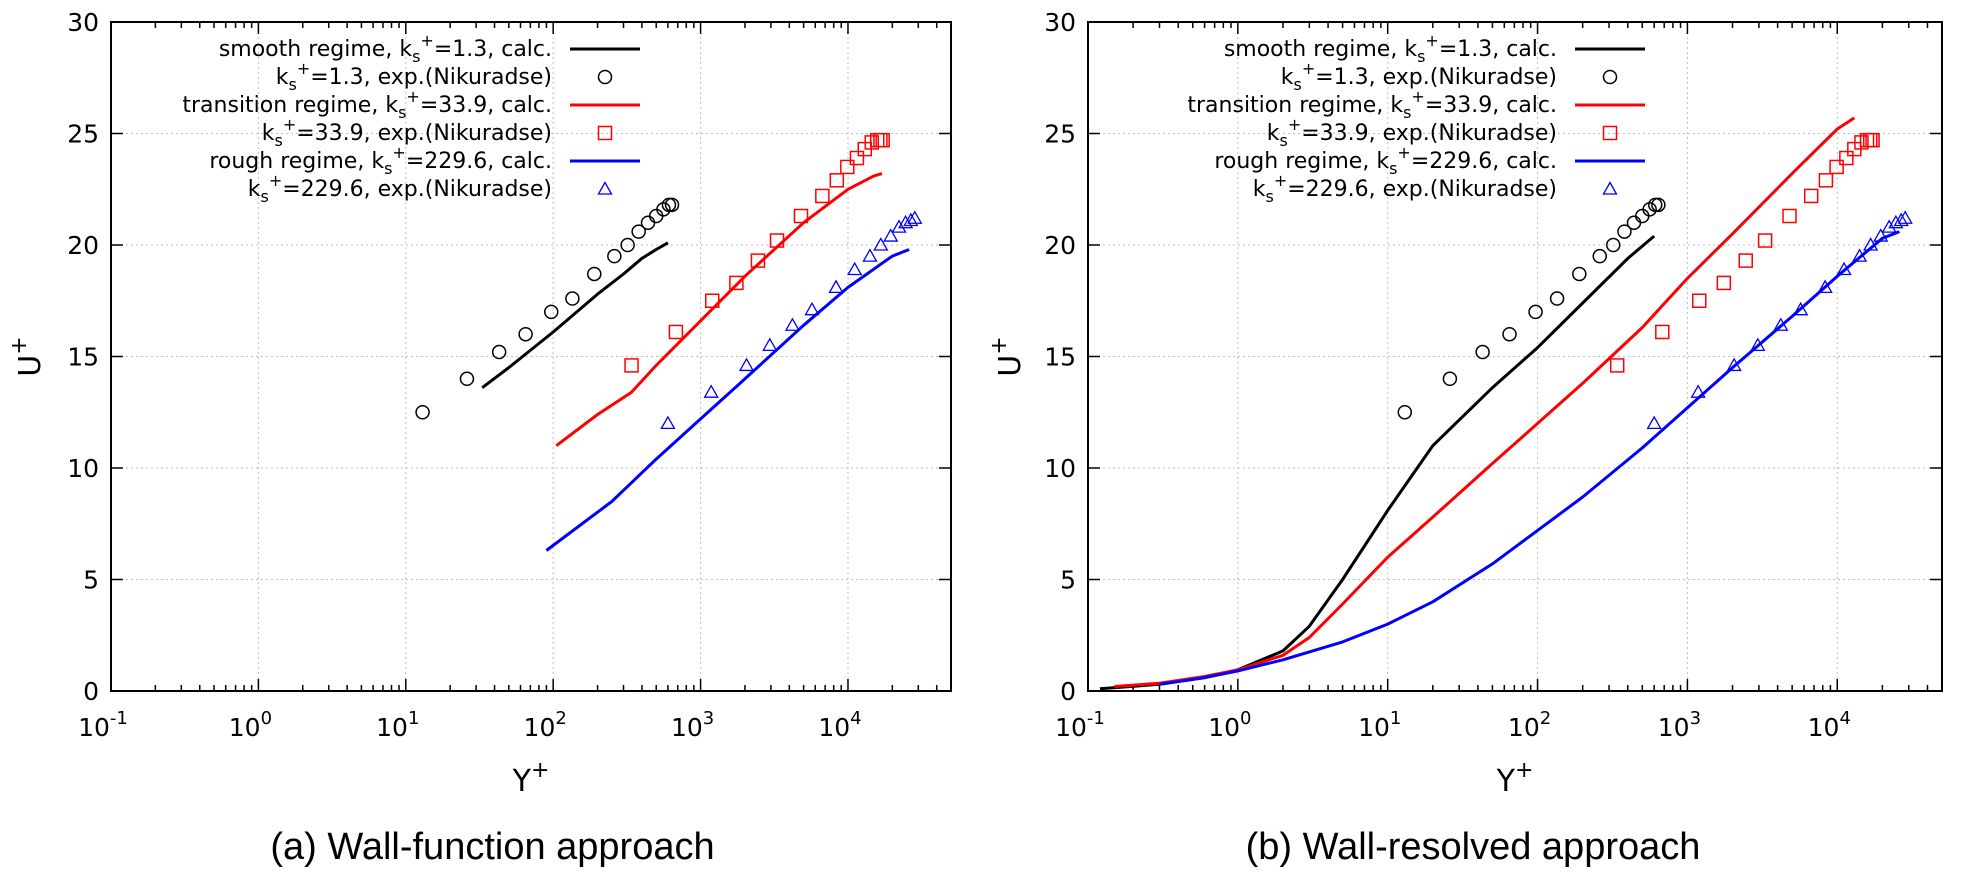  What do you see at coordinates (1515, 778) in the screenshot?
I see `x-axis-label: Y+` at bounding box center [1515, 778].